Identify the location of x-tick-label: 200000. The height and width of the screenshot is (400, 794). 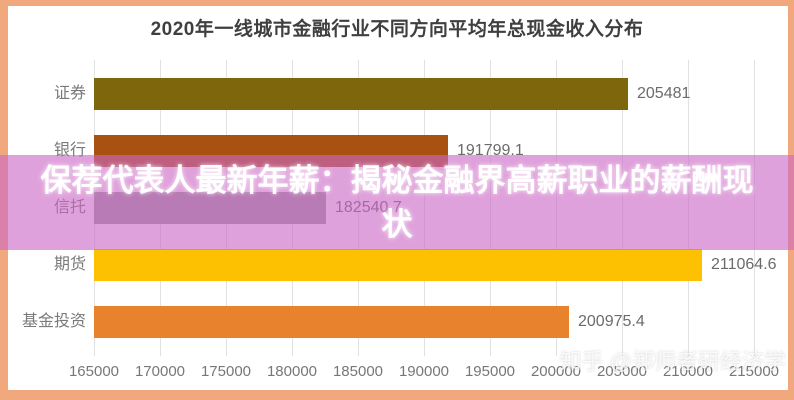
(556, 371).